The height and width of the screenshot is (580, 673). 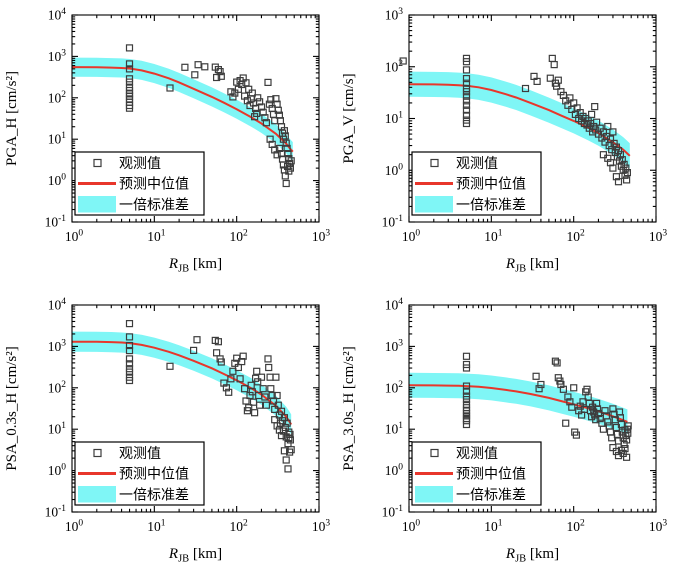 I want to click on y-tick-label: 10¹, so click(x=57, y=429).